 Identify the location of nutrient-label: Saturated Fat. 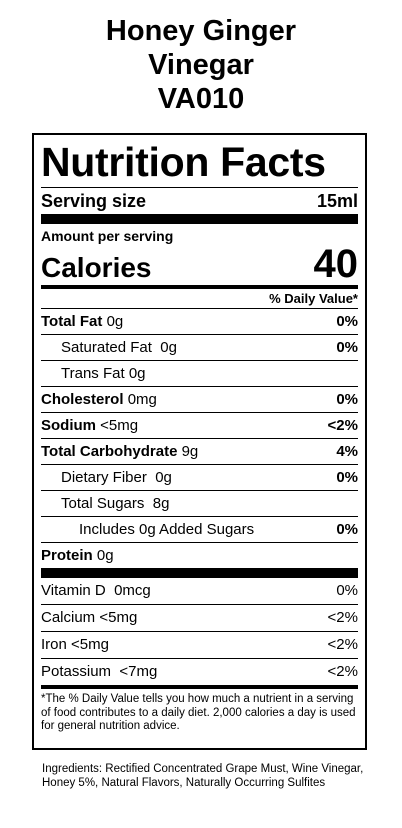
(106, 347).